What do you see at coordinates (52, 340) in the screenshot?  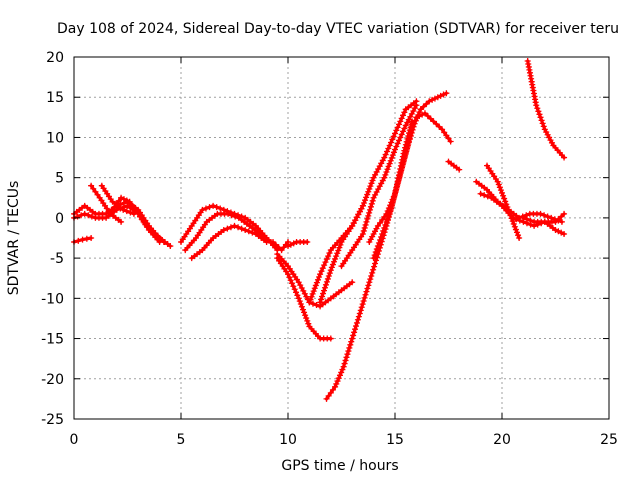 I see `y-tick-label: -15` at bounding box center [52, 340].